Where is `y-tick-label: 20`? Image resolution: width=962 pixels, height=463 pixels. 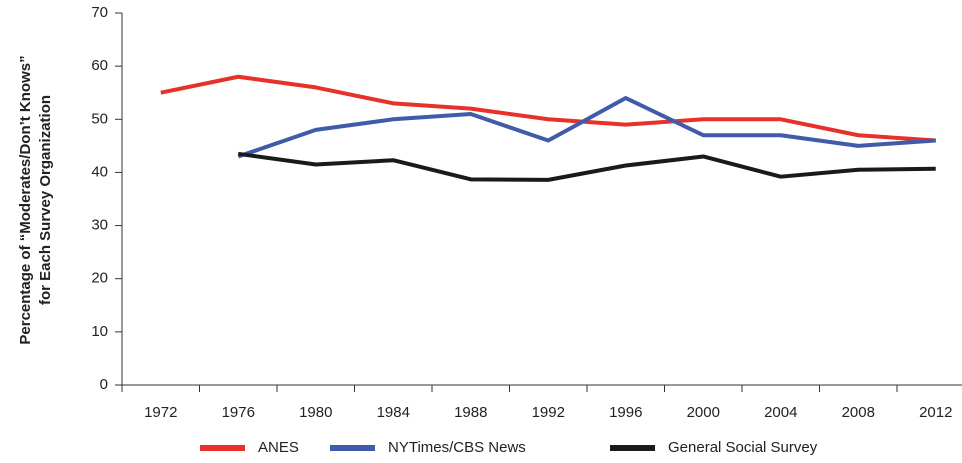 y-tick-label: 20 is located at coordinates (99, 278).